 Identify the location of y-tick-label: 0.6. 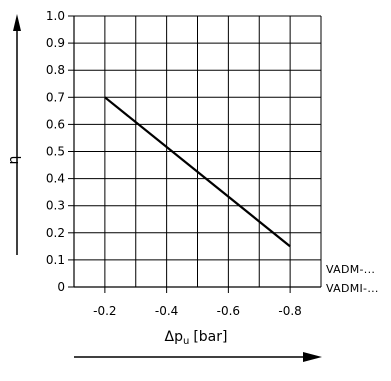
(55, 124).